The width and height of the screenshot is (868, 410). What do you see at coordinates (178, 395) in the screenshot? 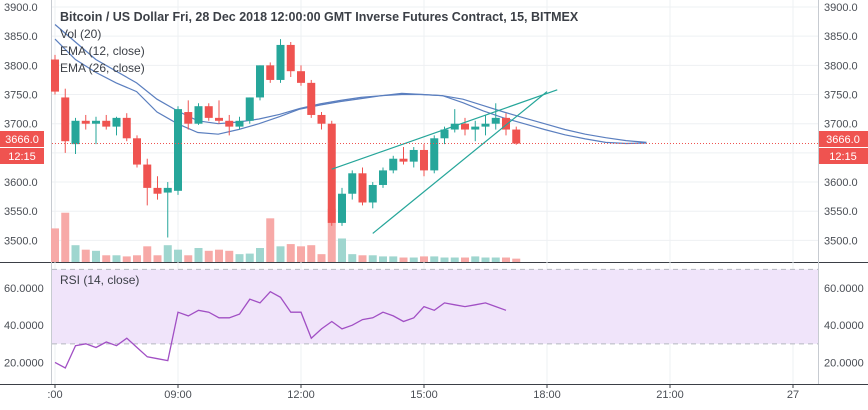
I see `time-tick-label: 09:00` at bounding box center [178, 395].